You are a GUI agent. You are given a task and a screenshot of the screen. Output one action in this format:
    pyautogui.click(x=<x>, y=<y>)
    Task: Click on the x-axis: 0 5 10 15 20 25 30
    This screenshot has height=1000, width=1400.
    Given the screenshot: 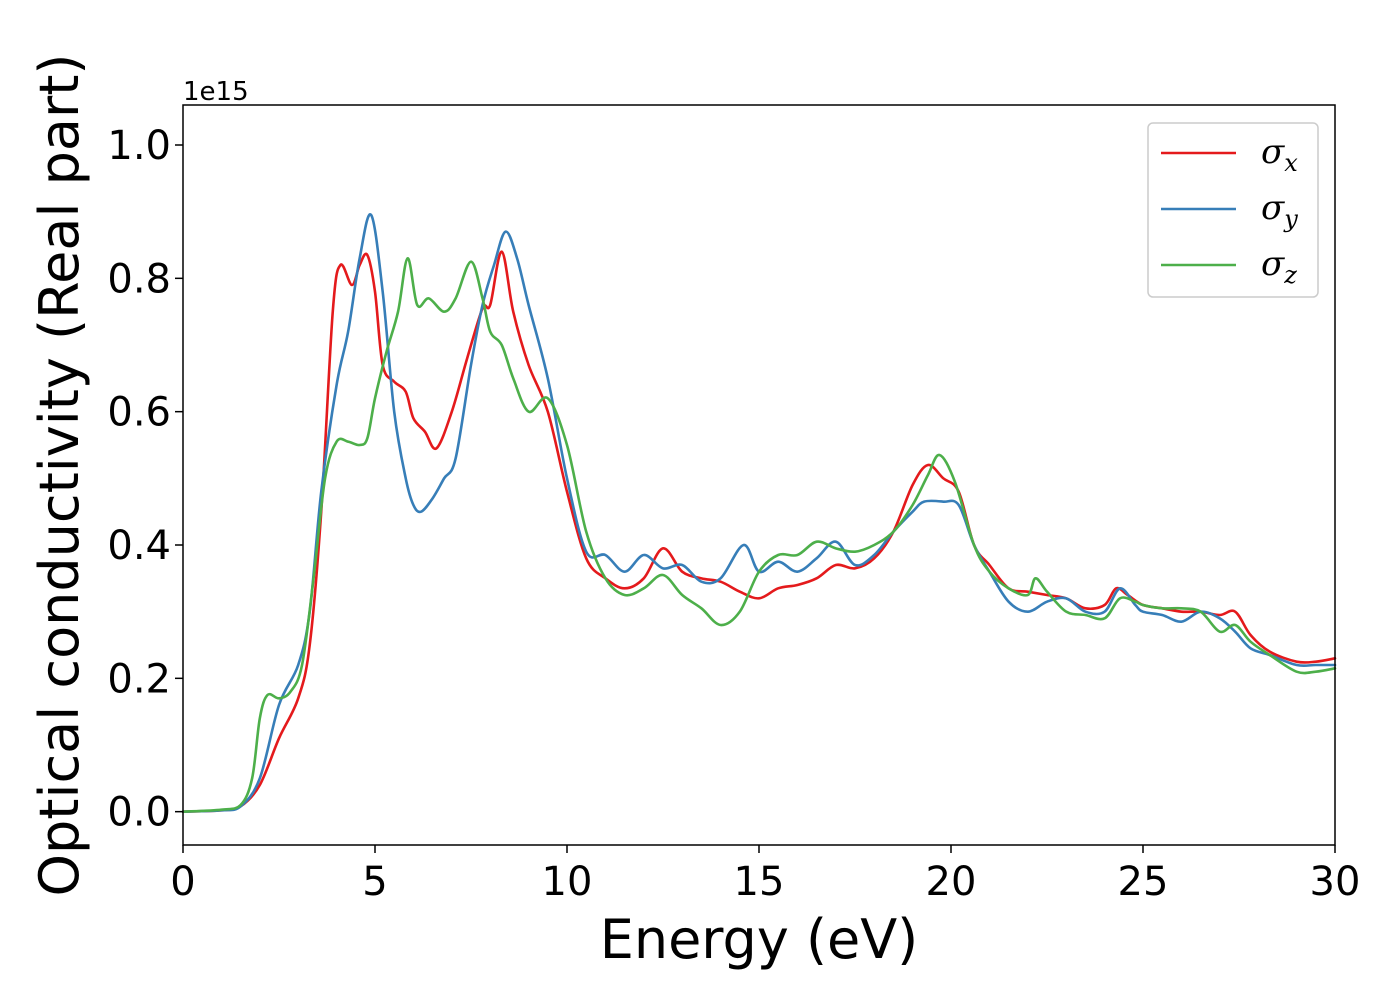 What is the action you would take?
    pyautogui.click(x=765, y=875)
    